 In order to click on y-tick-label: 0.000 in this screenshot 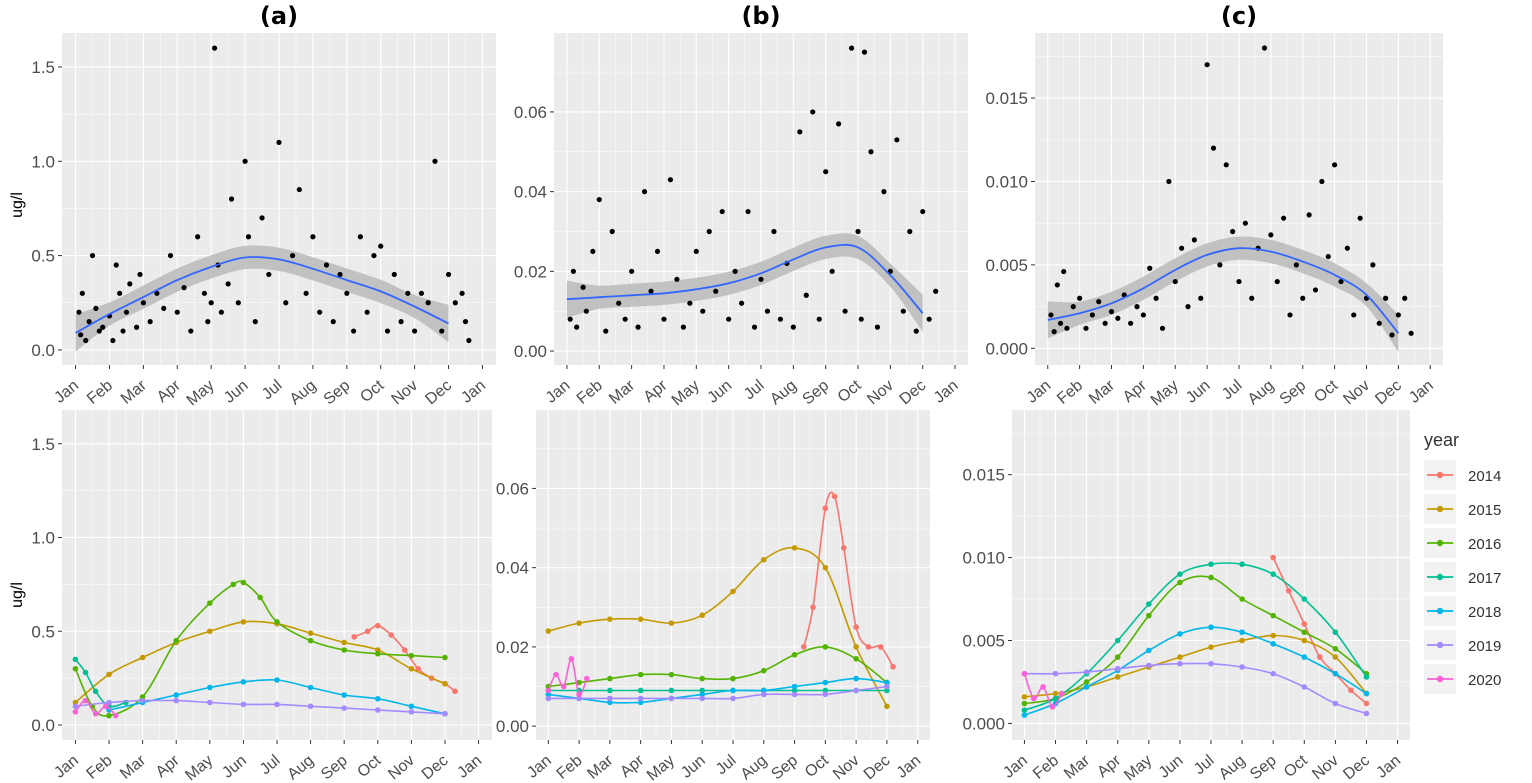, I will do `click(1006, 348)`.